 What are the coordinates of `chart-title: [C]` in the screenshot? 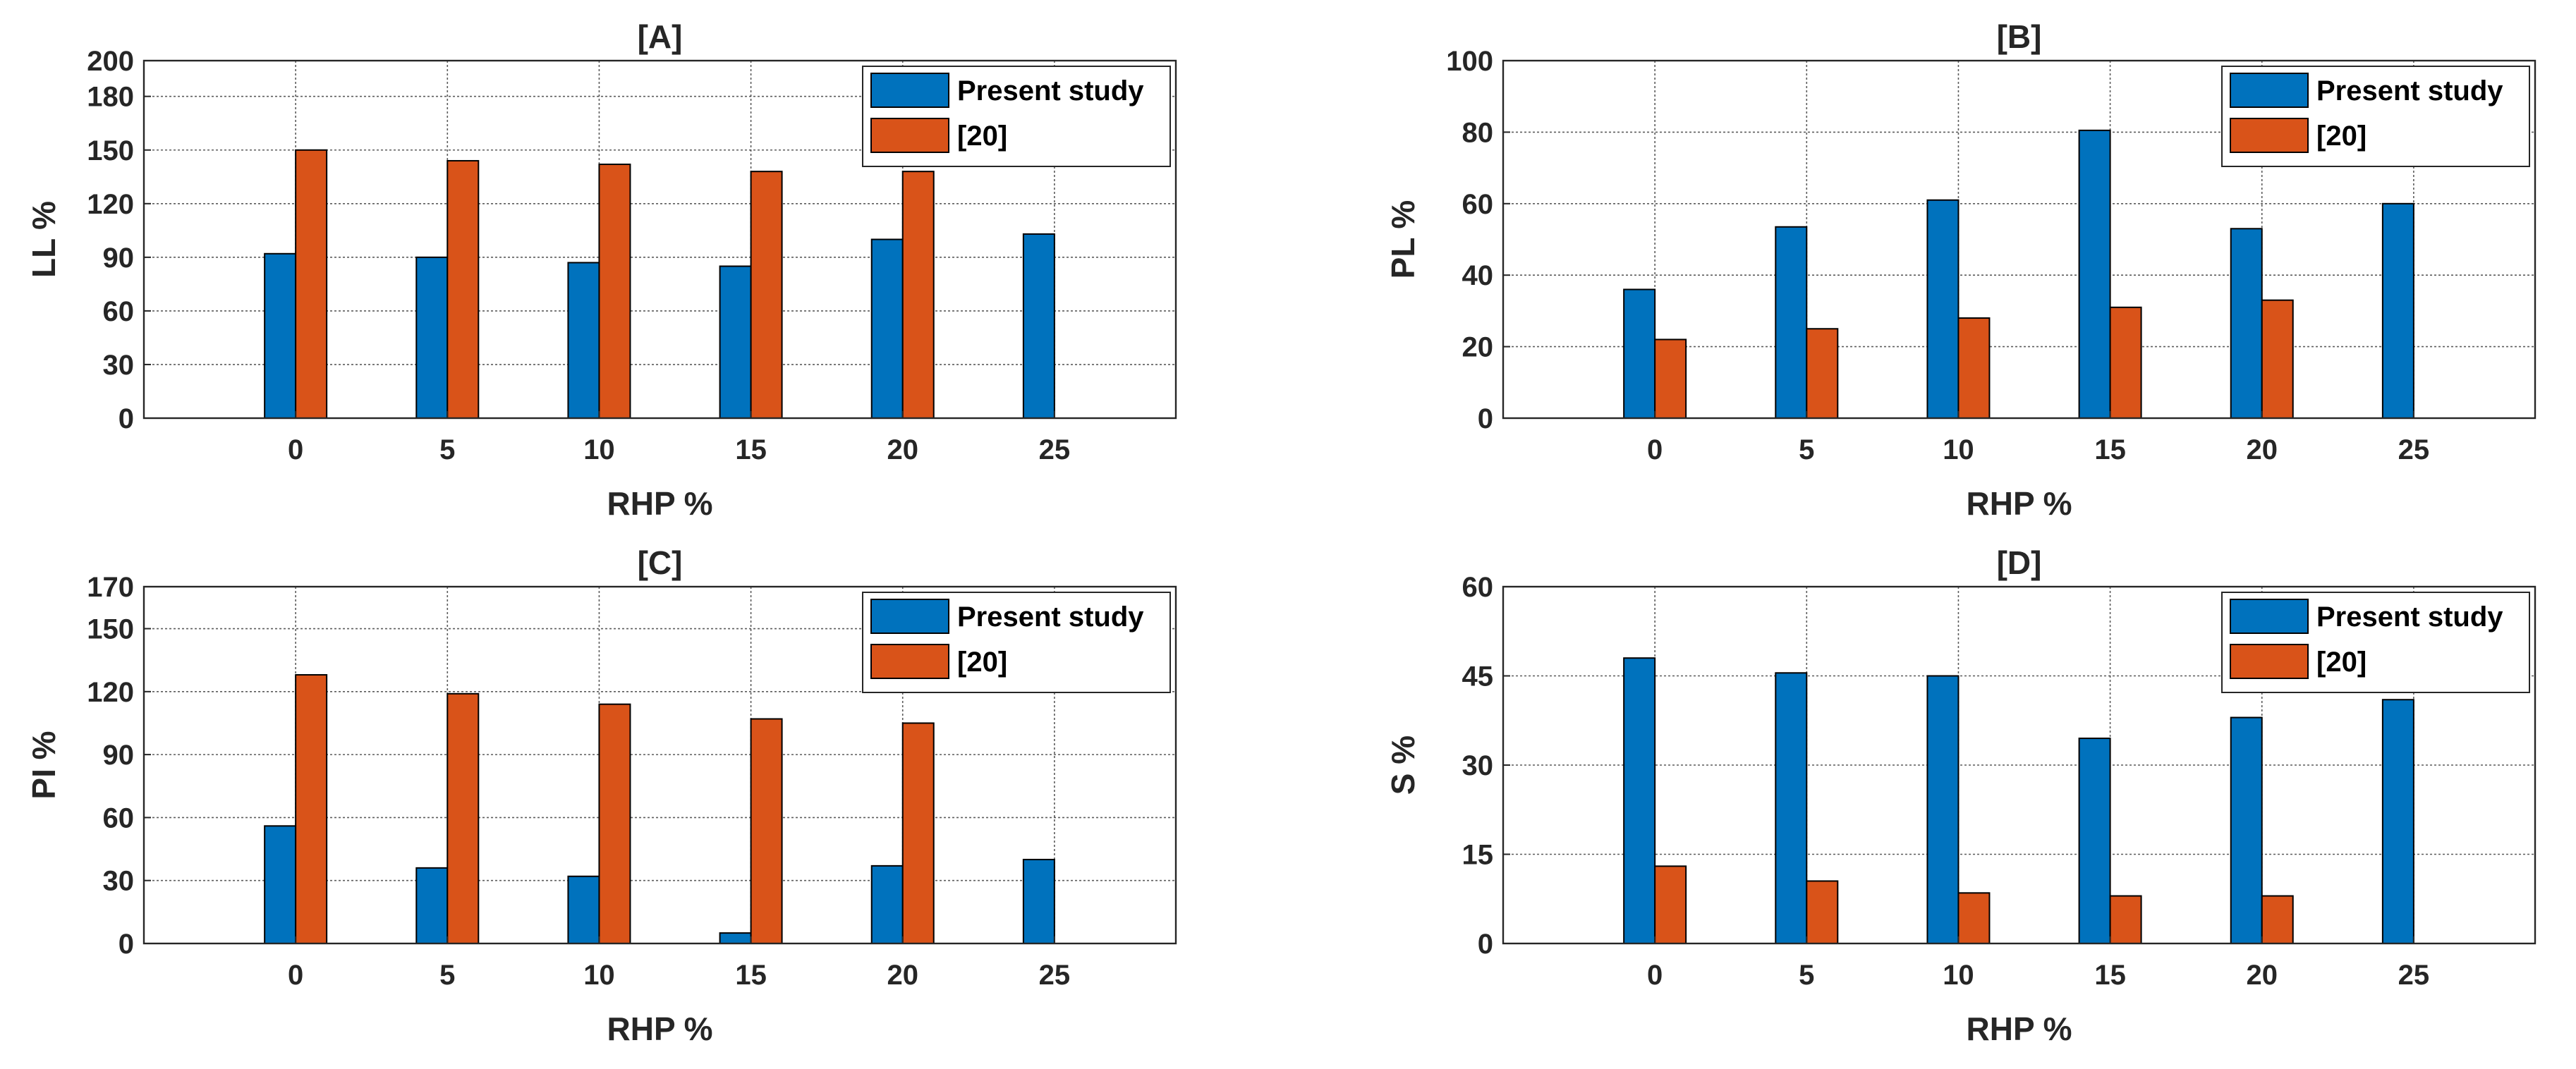 It's located at (660, 562).